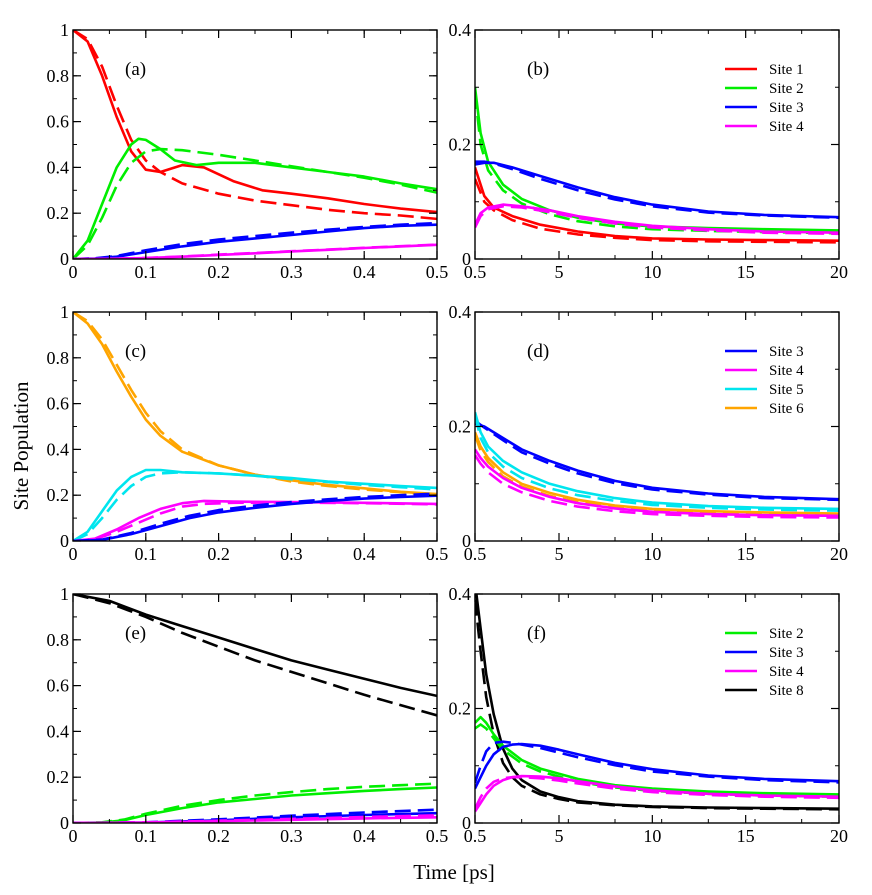 The height and width of the screenshot is (895, 872). What do you see at coordinates (652, 272) in the screenshot?
I see `x-tick-label: 10` at bounding box center [652, 272].